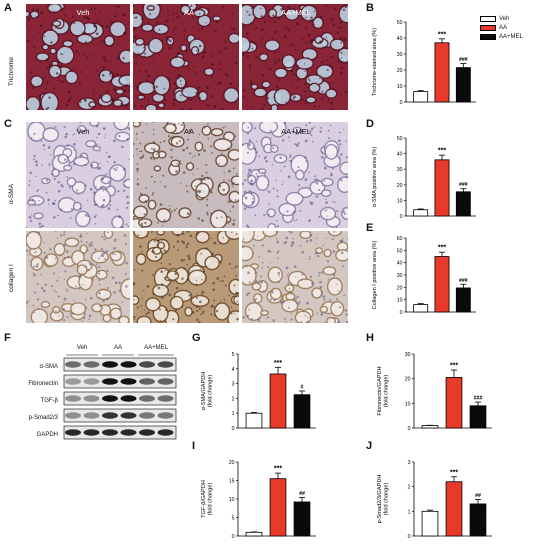  I want to click on micrograph-collagen-aamel, so click(295, 277).